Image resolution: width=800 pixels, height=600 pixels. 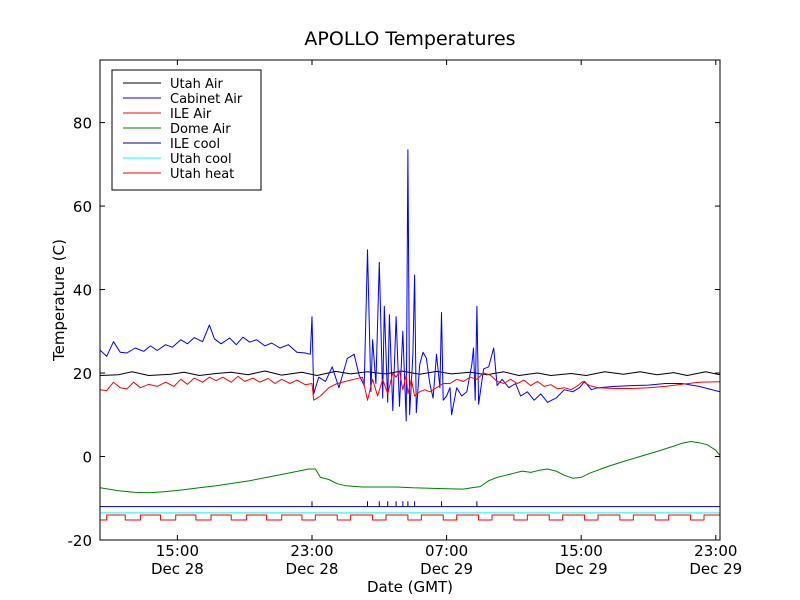 I want to click on y-tick-label: 60, so click(x=82, y=207).